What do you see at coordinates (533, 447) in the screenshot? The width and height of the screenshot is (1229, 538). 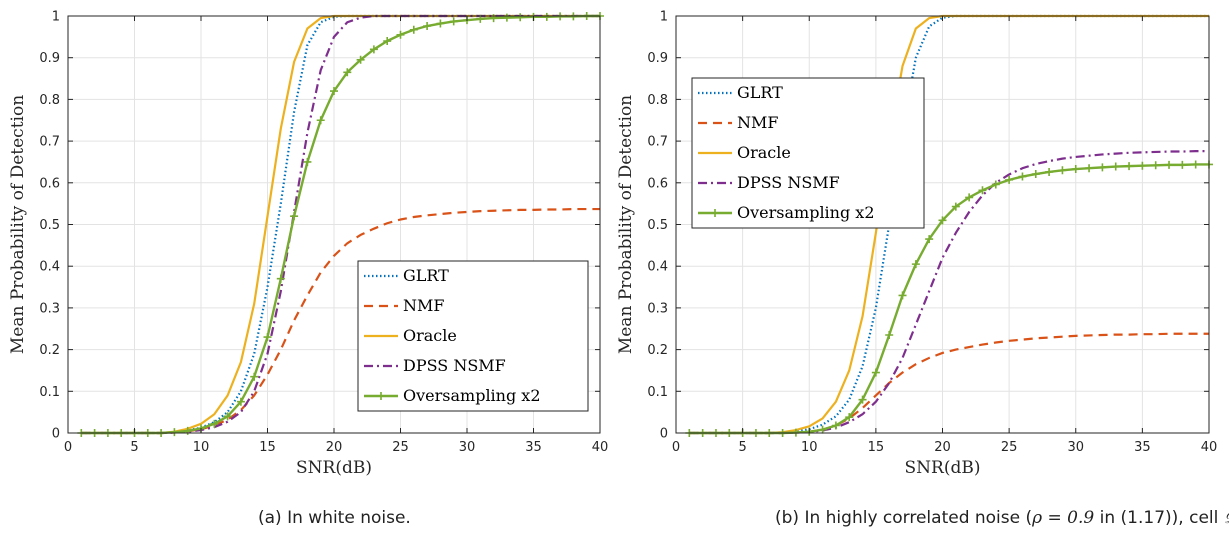 I see `xtick-label-a-7: 35` at bounding box center [533, 447].